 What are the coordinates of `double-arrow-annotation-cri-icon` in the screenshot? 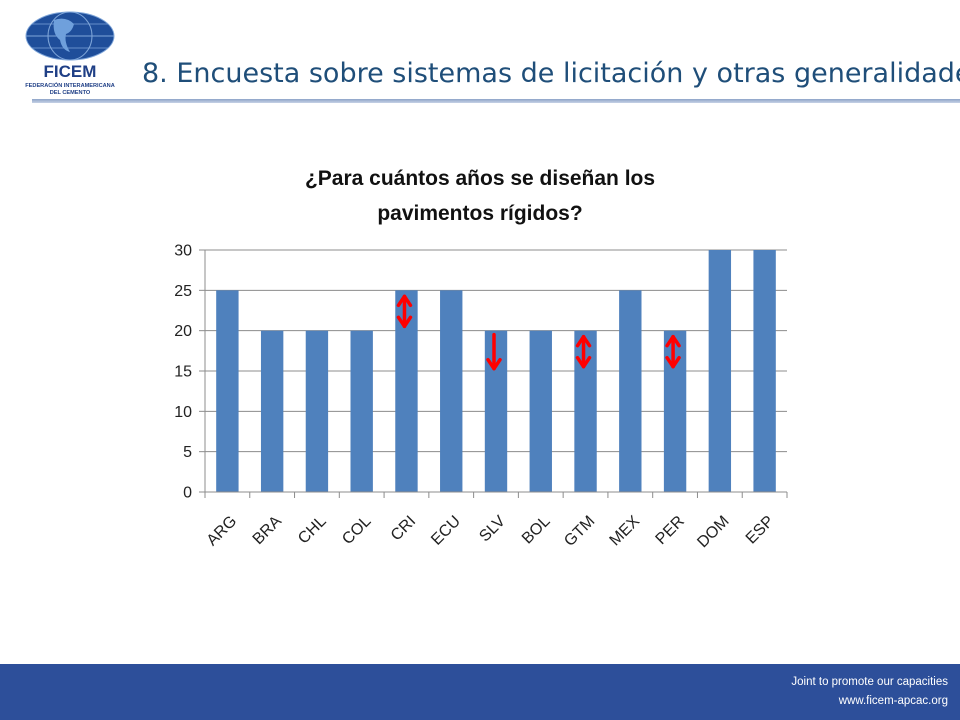 It's located at (404, 311).